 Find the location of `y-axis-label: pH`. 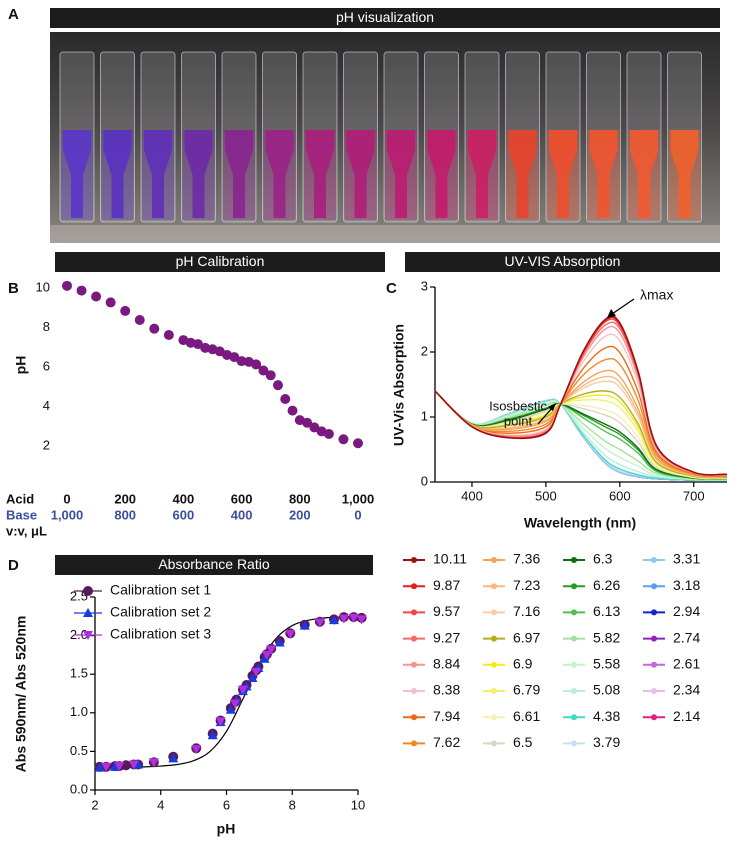

y-axis-label: pH is located at coordinates (21, 365).